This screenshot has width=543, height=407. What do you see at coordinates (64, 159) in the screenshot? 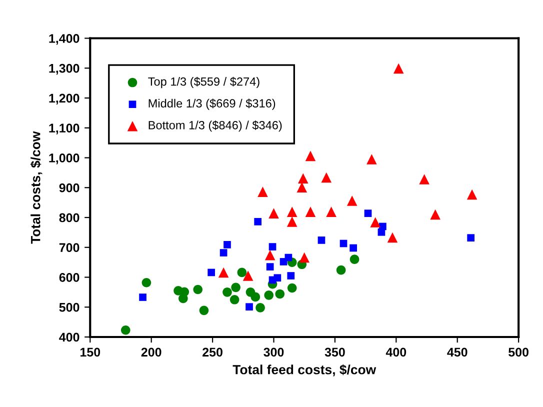
I see `y-tick-label: 1,000` at bounding box center [64, 159].